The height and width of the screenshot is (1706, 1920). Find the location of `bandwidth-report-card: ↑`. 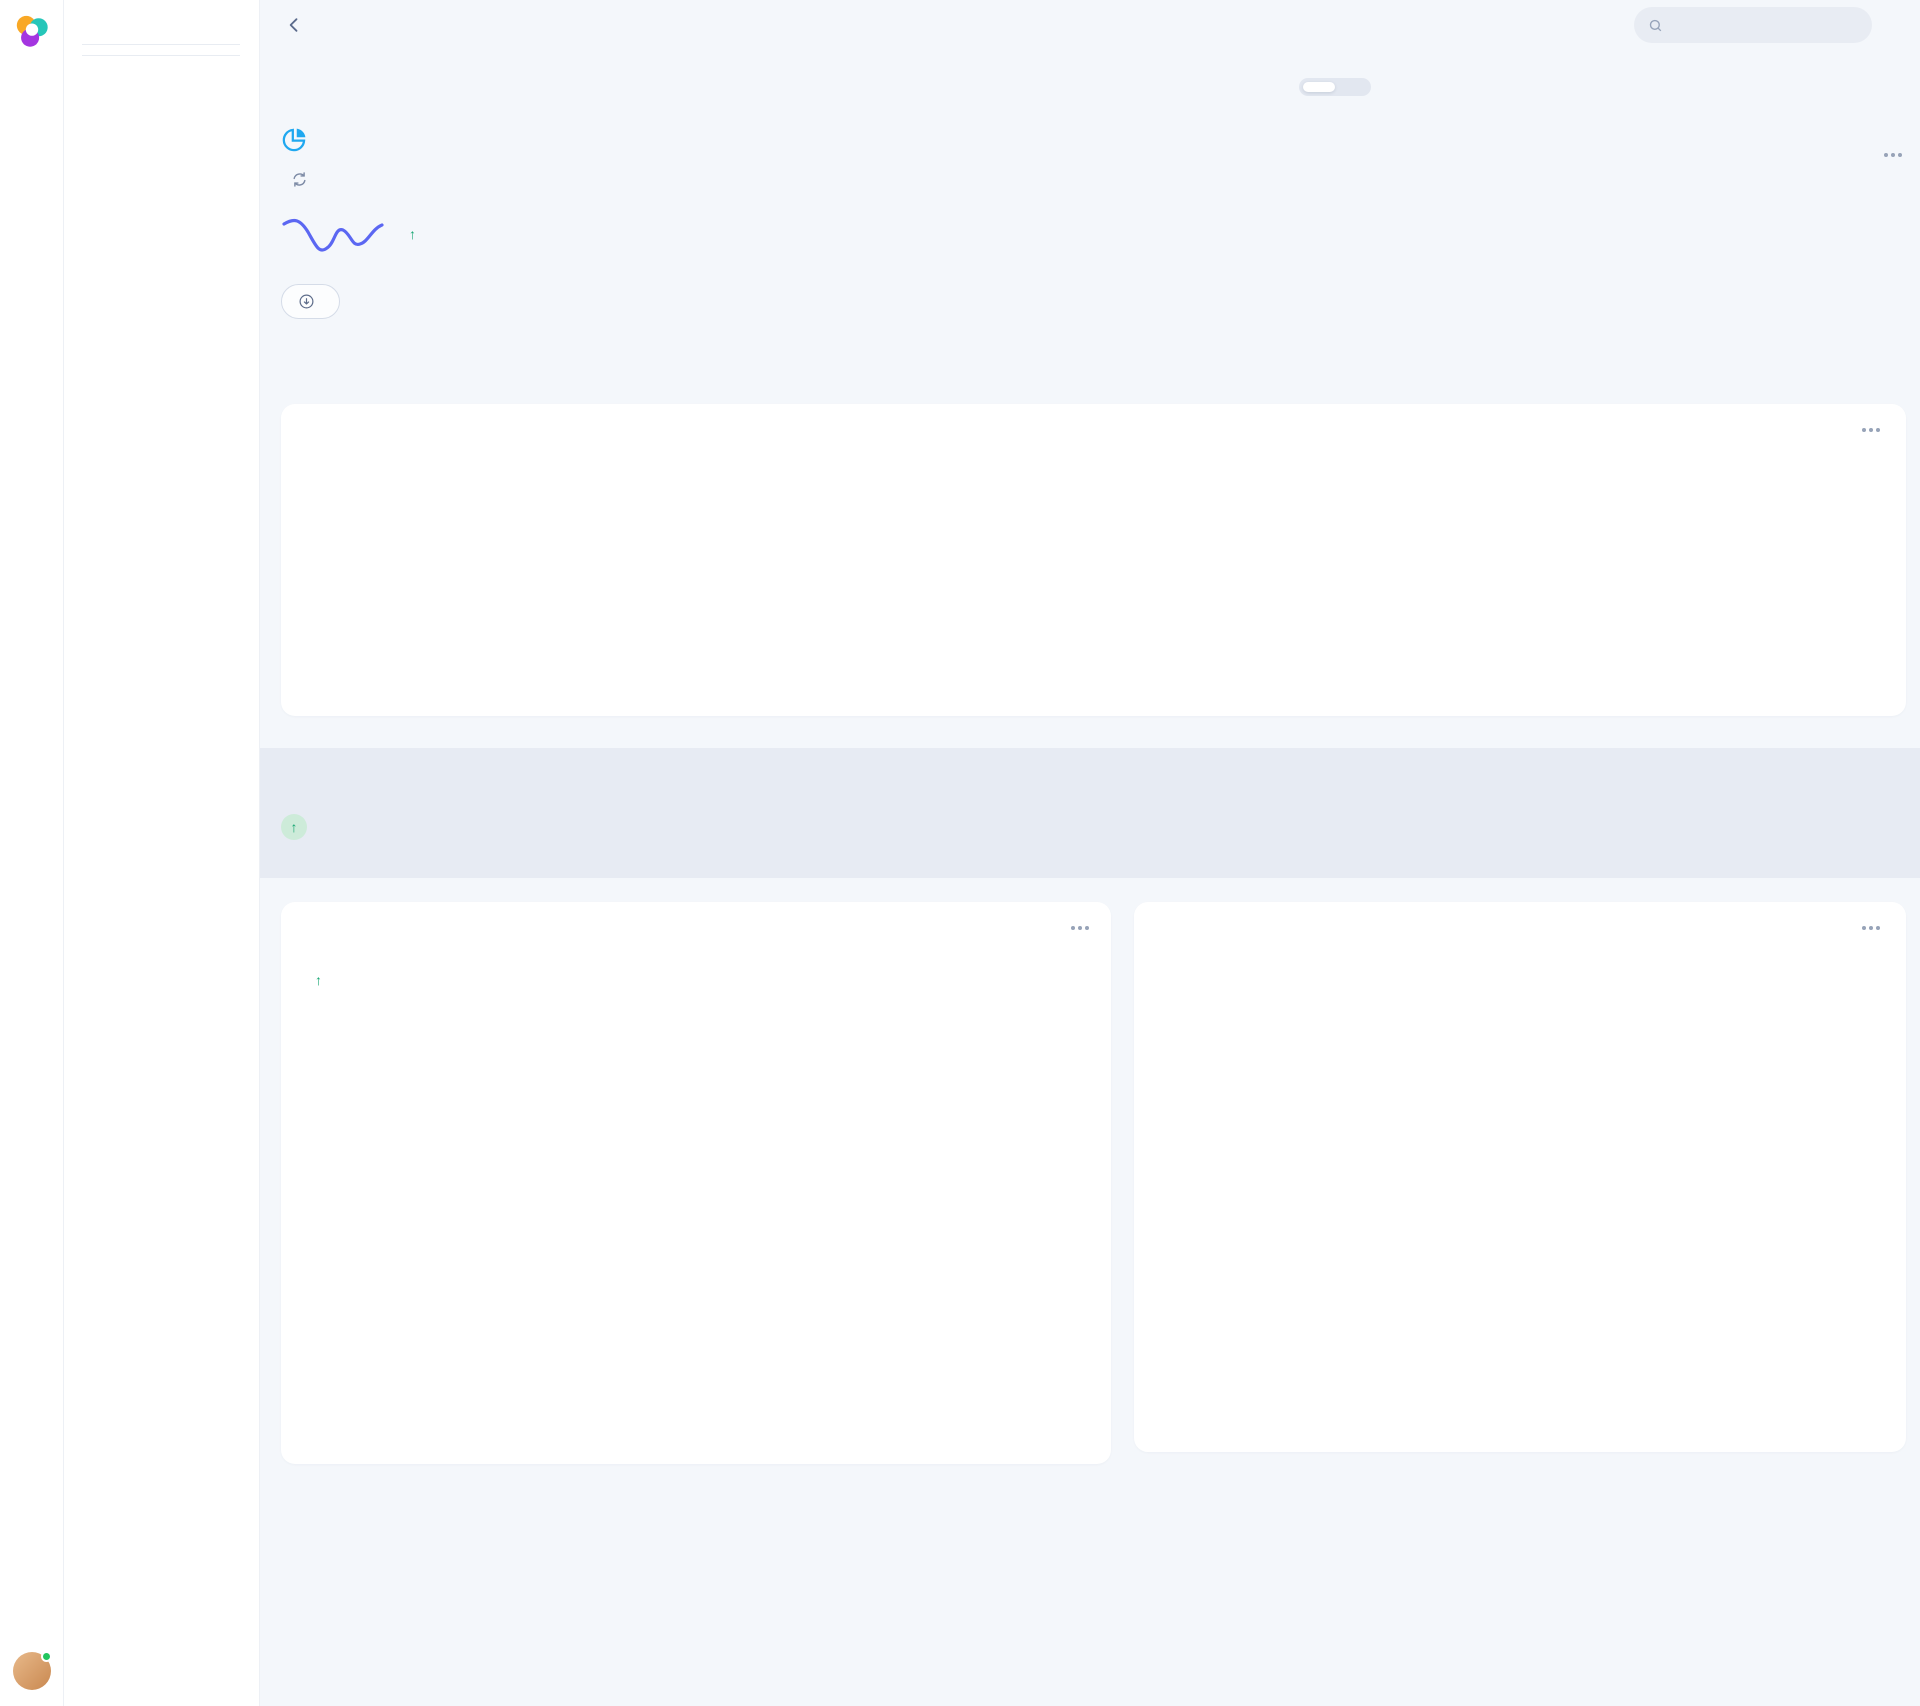

bandwidth-report-card: ↑ is located at coordinates (696, 1183).